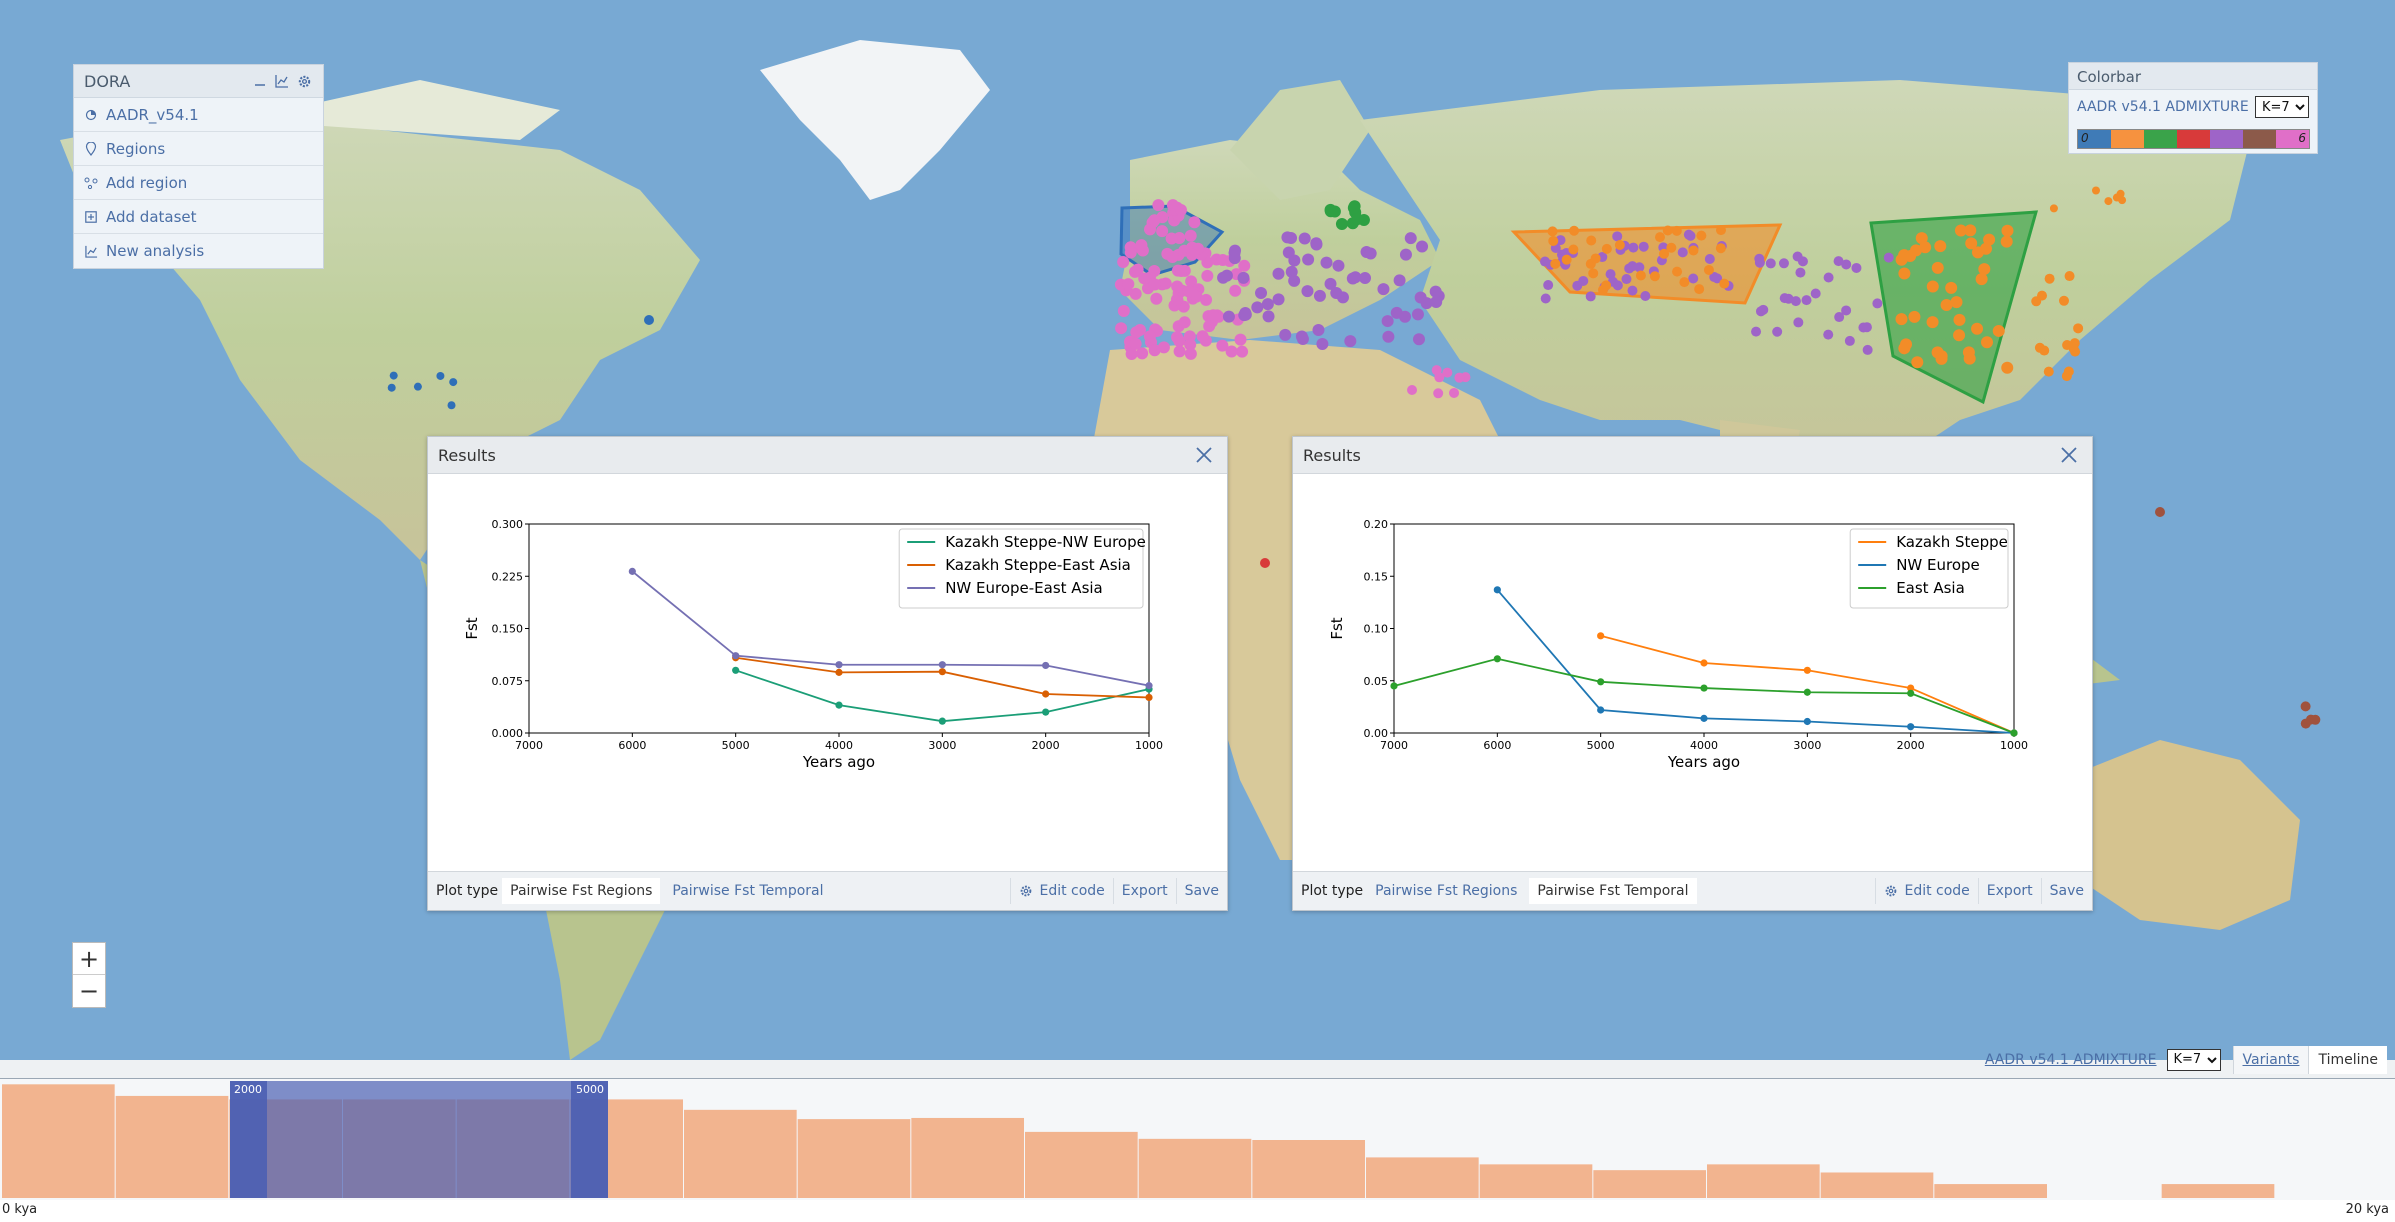 The image size is (2395, 1222). What do you see at coordinates (198, 251) in the screenshot?
I see `dora-item-new-analysis: New analysis` at bounding box center [198, 251].